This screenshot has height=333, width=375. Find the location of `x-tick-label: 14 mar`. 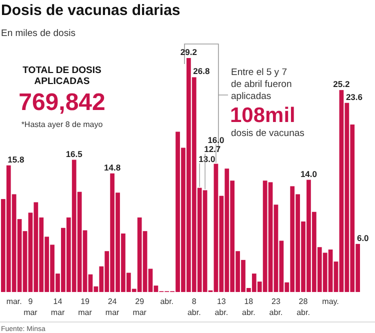

x-tick-label: 14 mar is located at coordinates (57, 307).